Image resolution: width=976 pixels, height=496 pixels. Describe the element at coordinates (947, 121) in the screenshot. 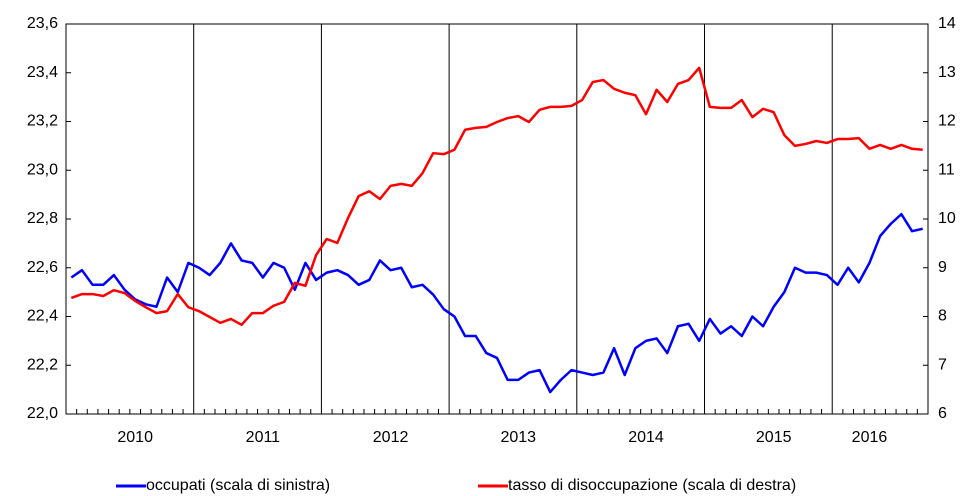

I see `y2-tick-label: 12` at that location.